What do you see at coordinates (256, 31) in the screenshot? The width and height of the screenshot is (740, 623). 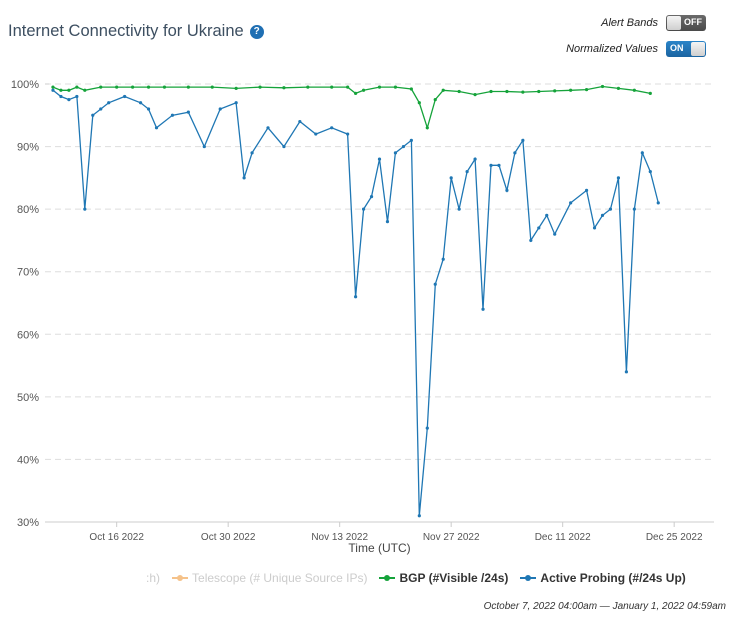 I see `question-icon: ?` at bounding box center [256, 31].